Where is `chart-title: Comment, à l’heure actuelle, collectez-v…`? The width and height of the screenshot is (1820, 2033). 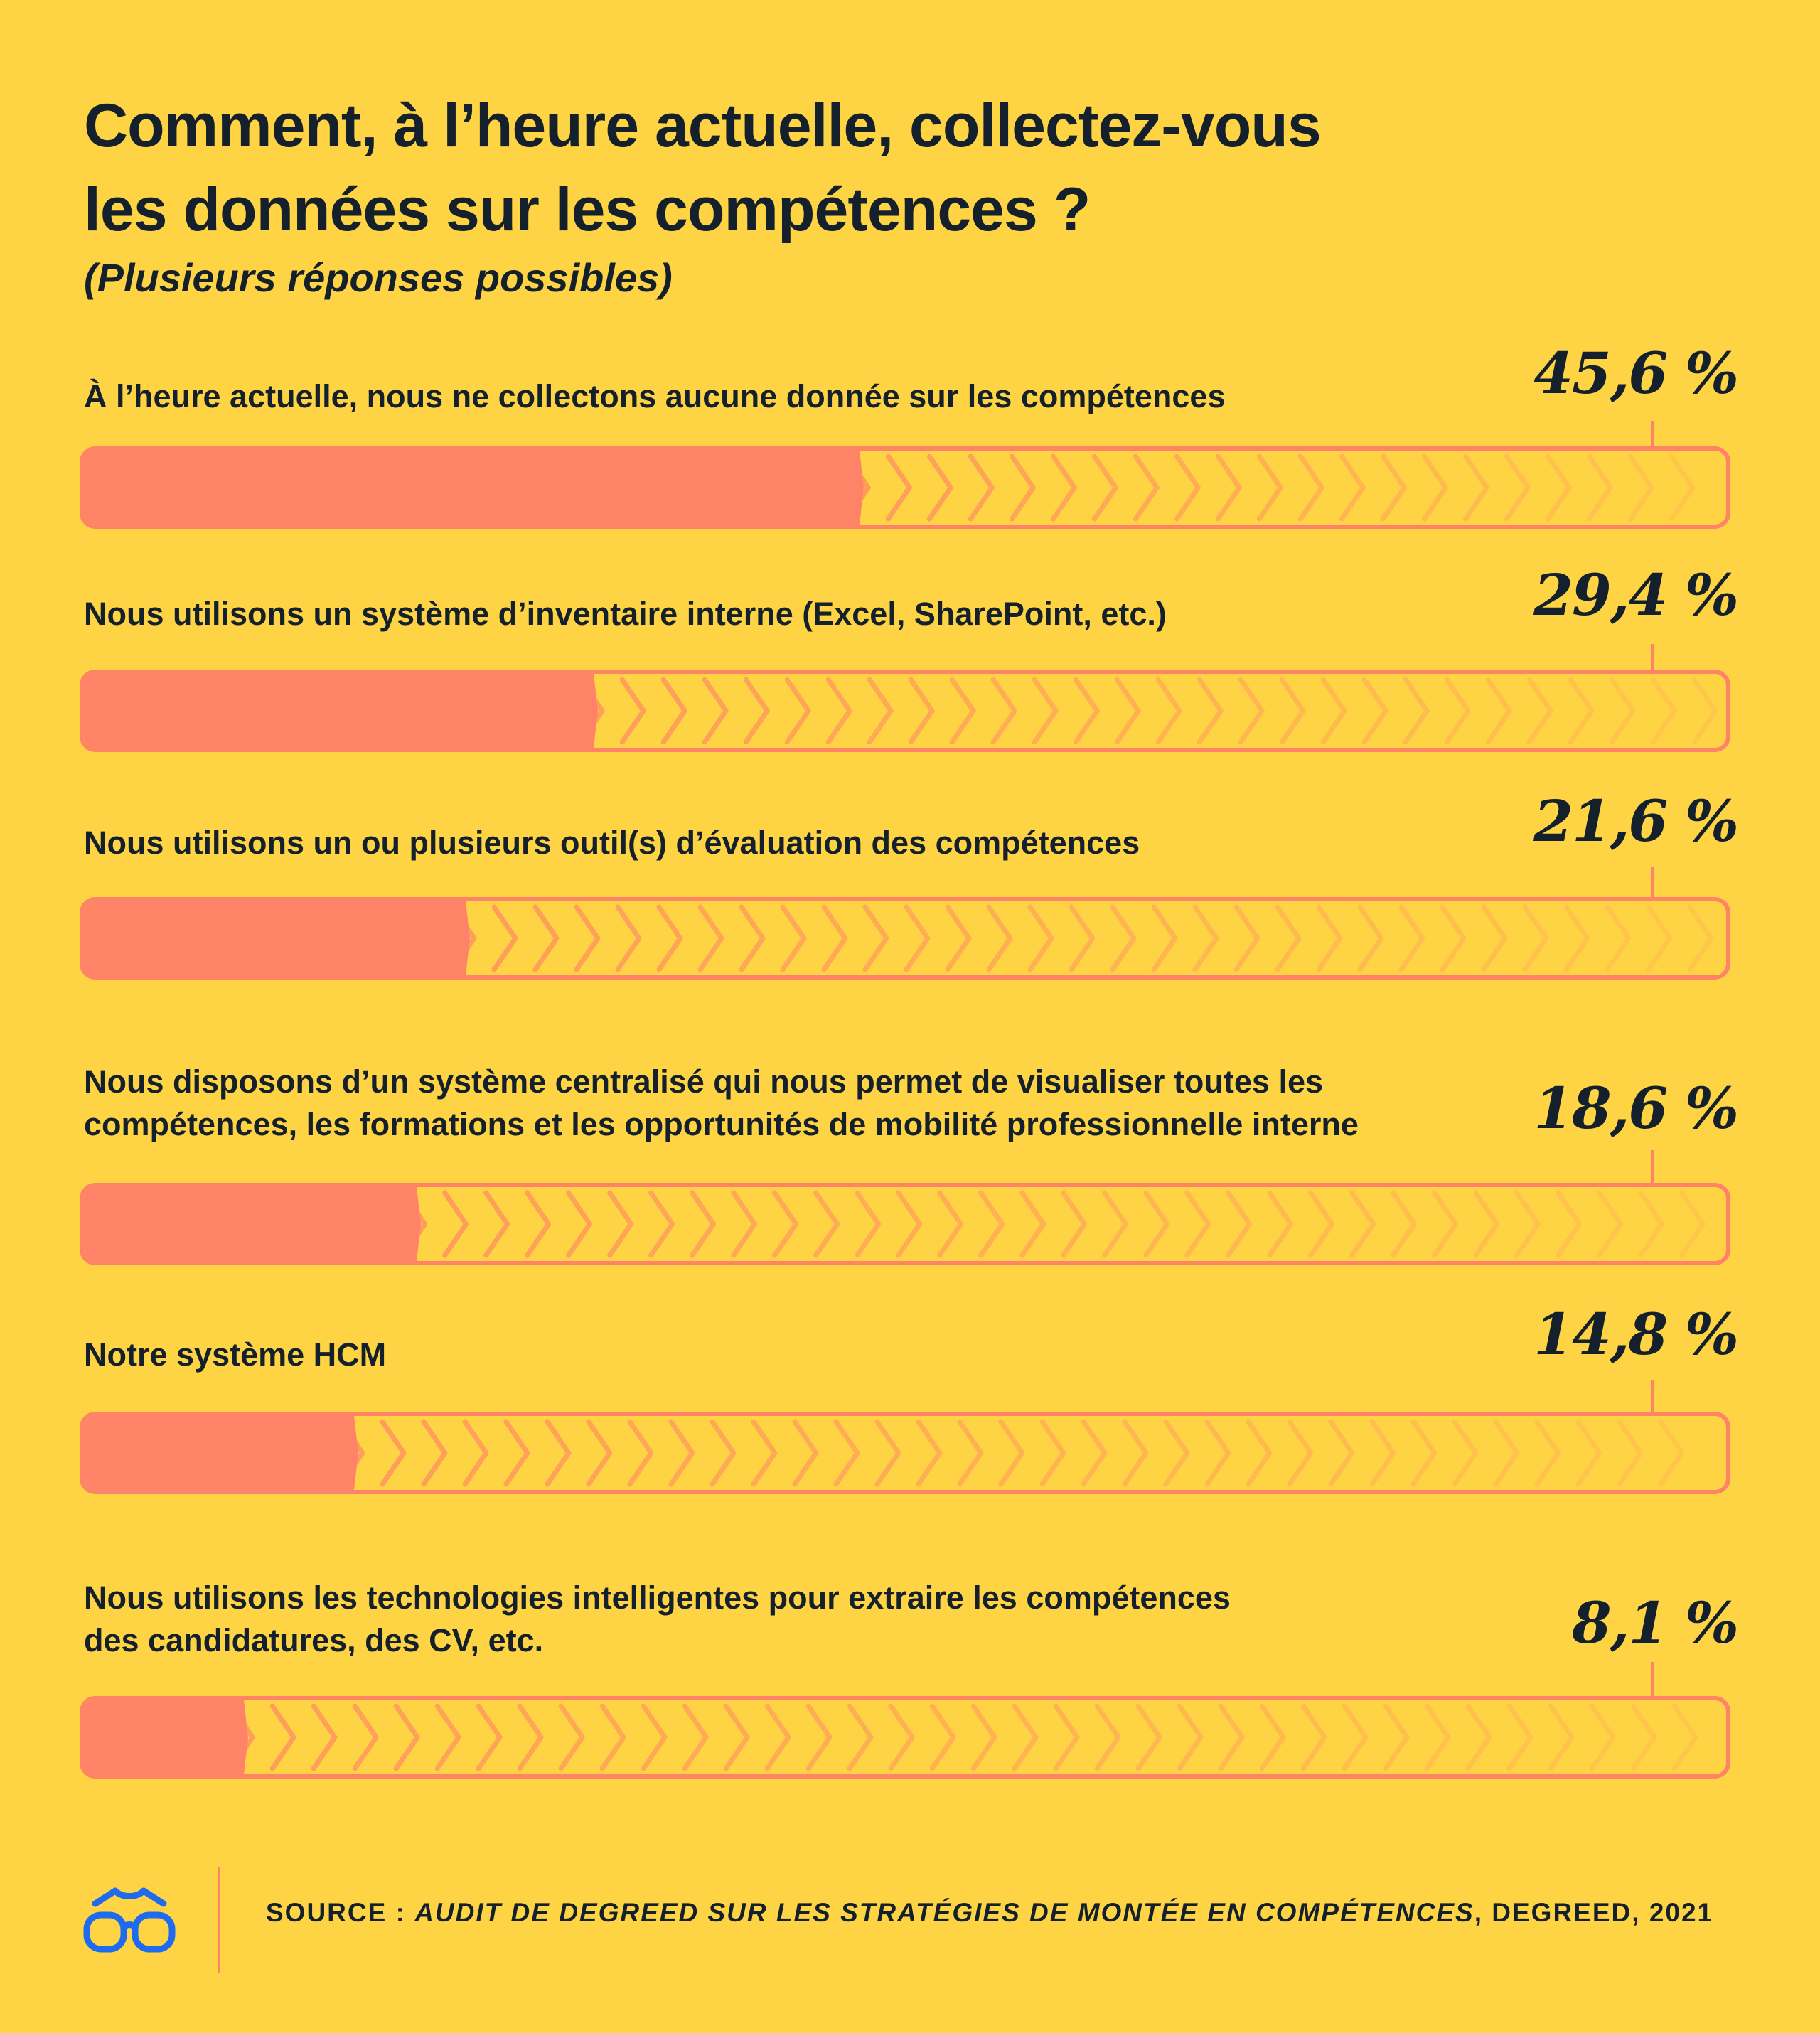 chart-title: Comment, à l’heure actuelle, collectez-v… is located at coordinates (901, 168).